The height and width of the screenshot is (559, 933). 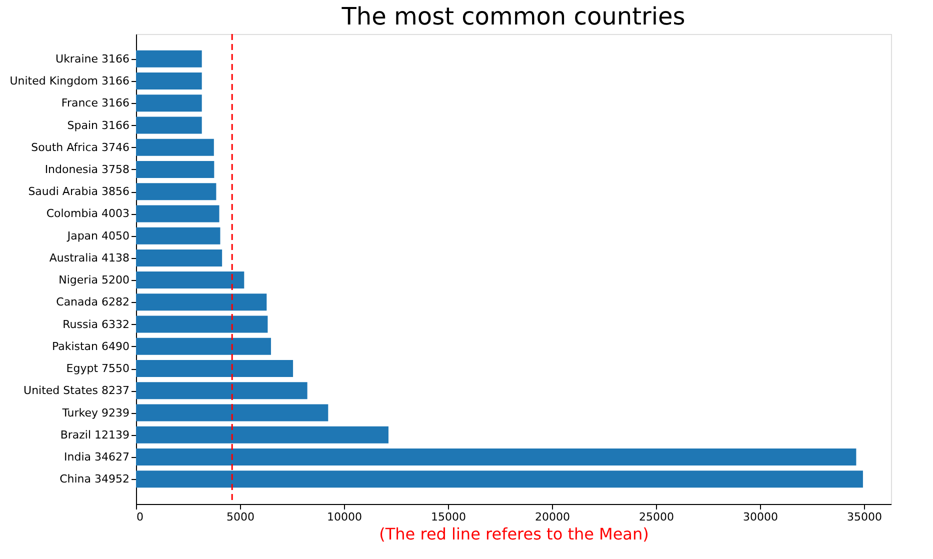 I want to click on y-tick-label: Indonesia 3758, so click(x=87, y=169).